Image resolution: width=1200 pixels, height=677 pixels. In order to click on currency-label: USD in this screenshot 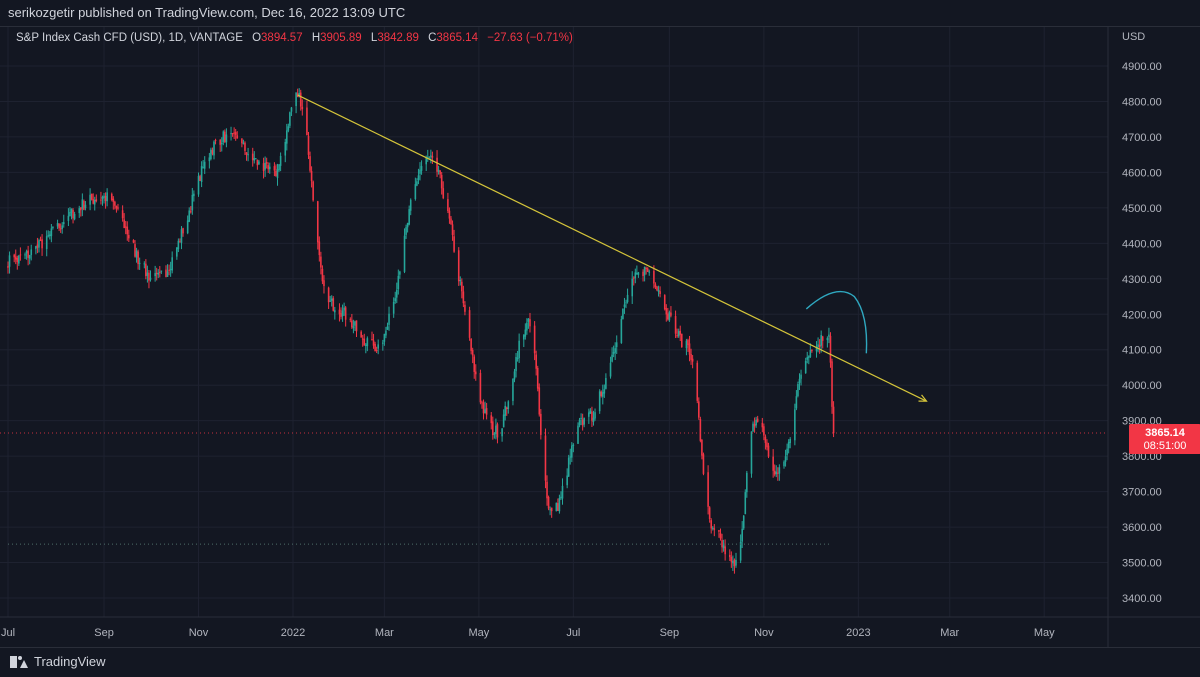, I will do `click(1133, 37)`.